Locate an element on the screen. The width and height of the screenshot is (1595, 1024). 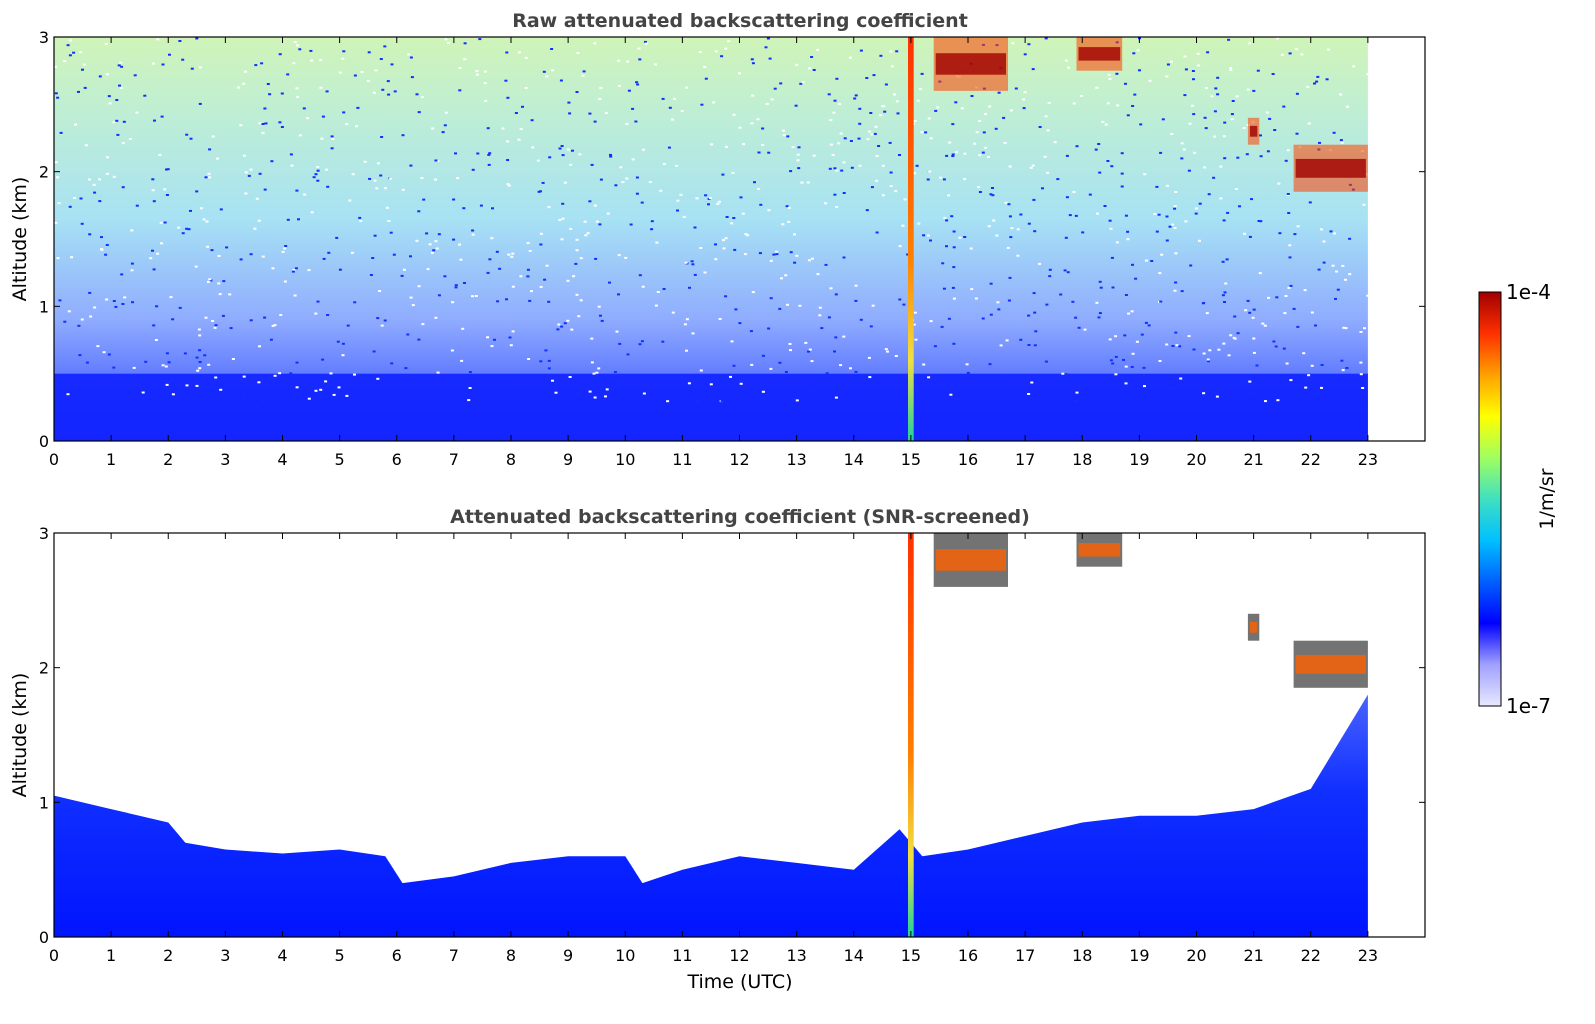
x-tick-label: 18 is located at coordinates (1082, 955).